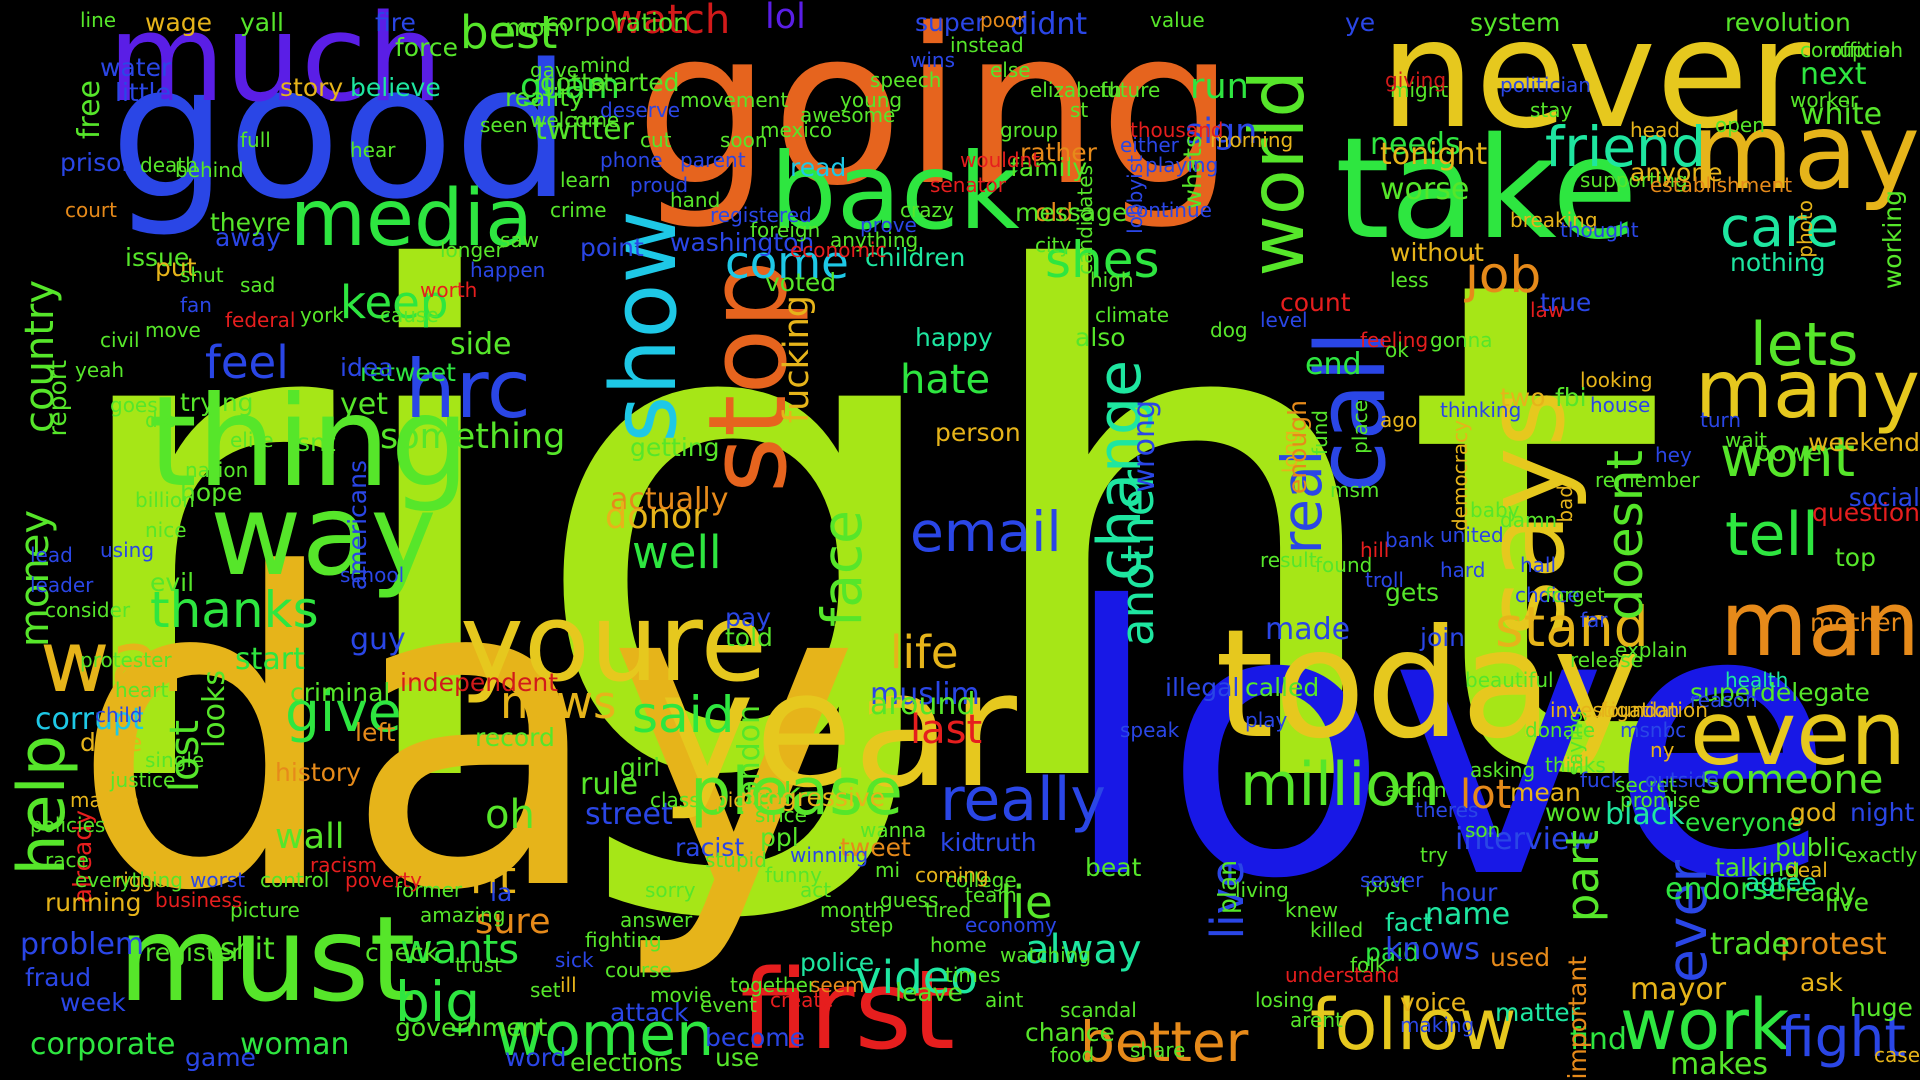  What do you see at coordinates (1798, 733) in the screenshot?
I see `cloud-word: even` at bounding box center [1798, 733].